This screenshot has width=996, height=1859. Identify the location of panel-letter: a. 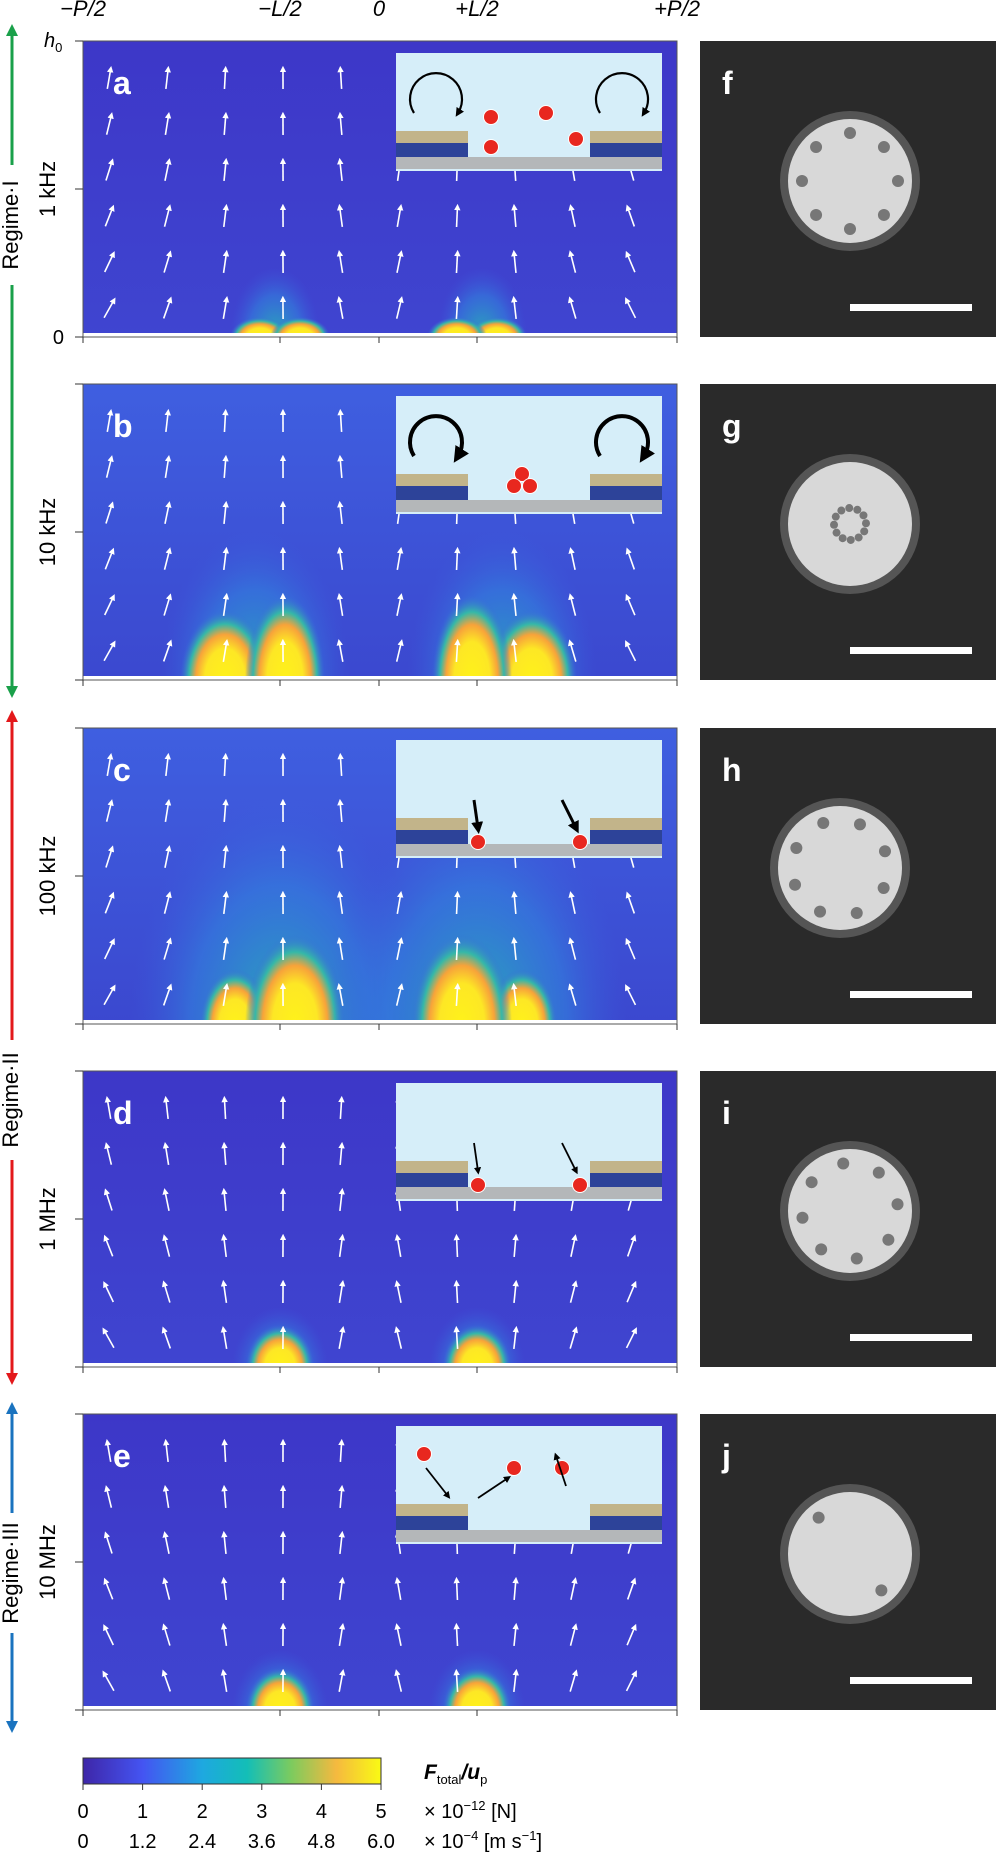
(122, 83).